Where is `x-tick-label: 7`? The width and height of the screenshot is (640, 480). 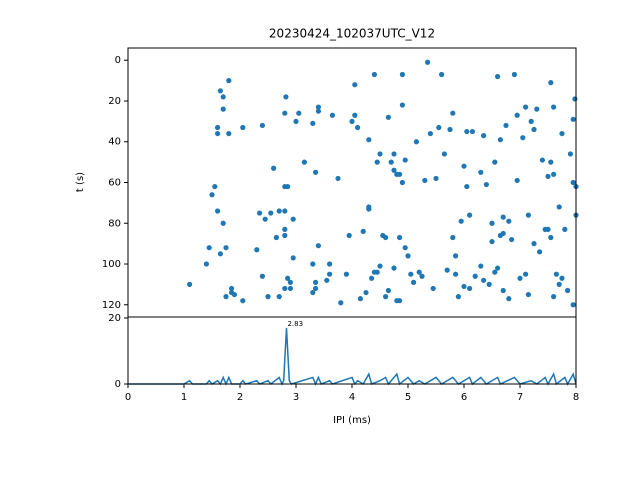 x-tick-label: 7 is located at coordinates (520, 397).